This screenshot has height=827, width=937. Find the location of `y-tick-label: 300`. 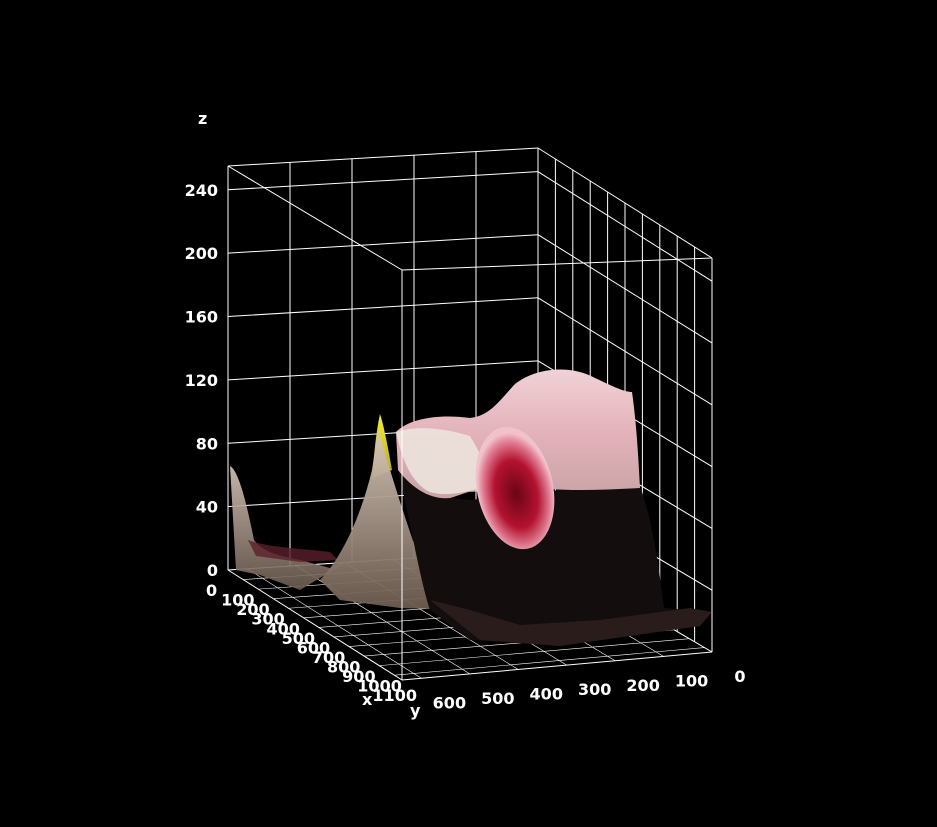

y-tick-label: 300 is located at coordinates (594, 689).